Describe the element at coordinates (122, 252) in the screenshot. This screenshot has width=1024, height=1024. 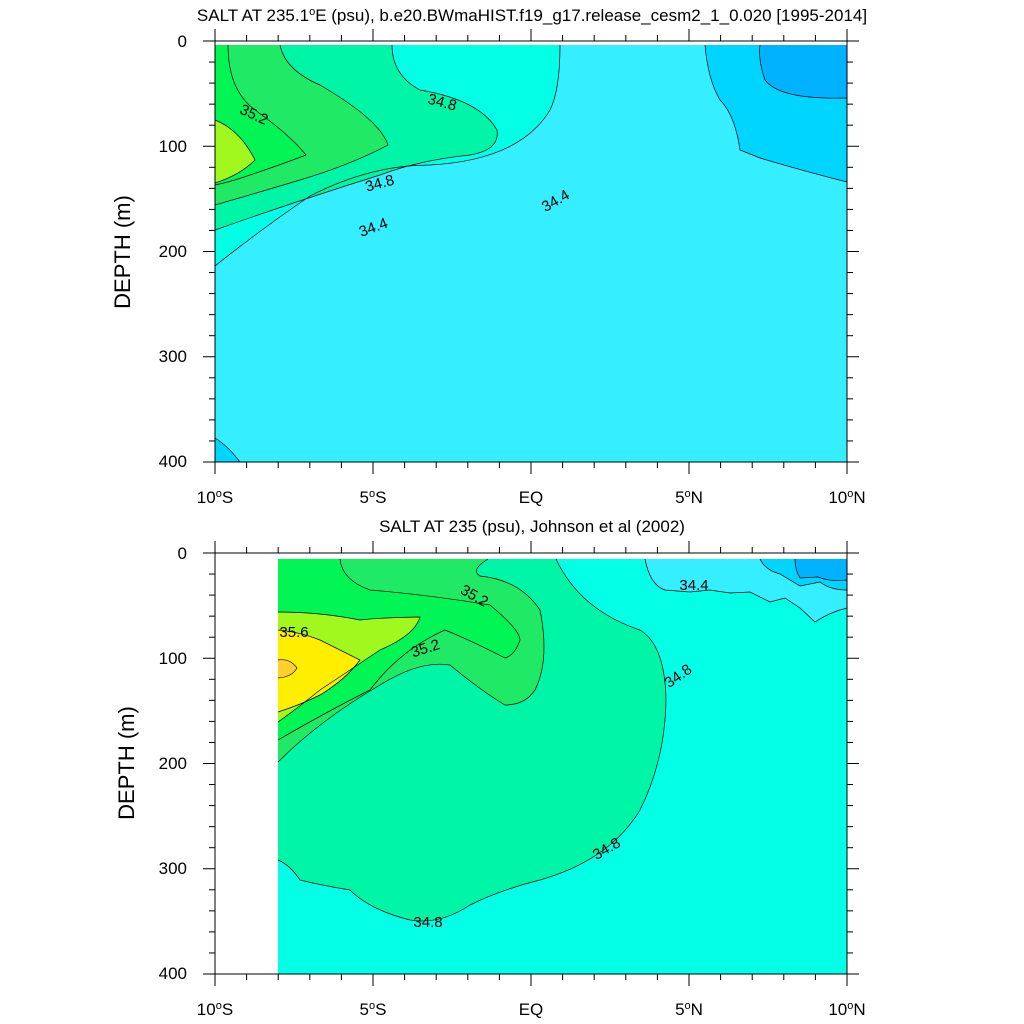
I see `top-y-axis-label: DEPTH (m)` at that location.